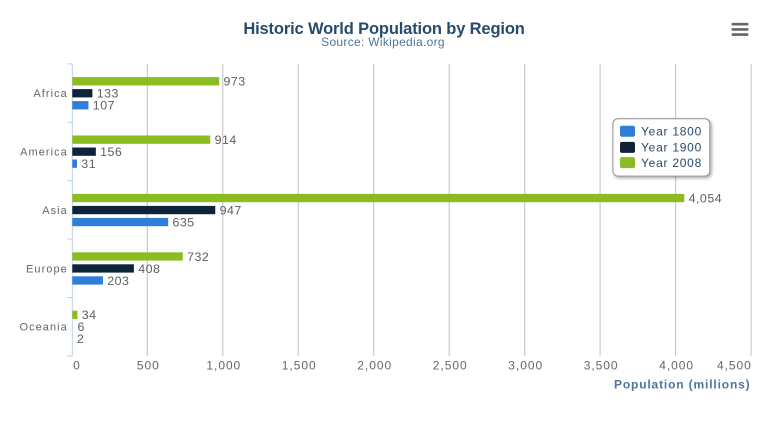  Describe the element at coordinates (383, 29) in the screenshot. I see `svg-text:Historic World Population by R: Historic World Population by Region` at that location.